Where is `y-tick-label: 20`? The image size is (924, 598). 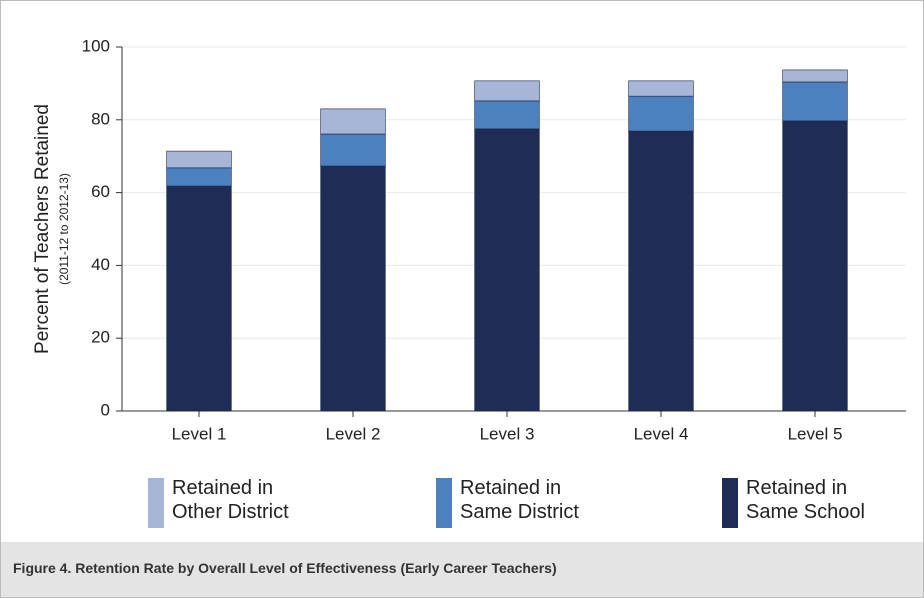 y-tick-label: 20 is located at coordinates (100, 337).